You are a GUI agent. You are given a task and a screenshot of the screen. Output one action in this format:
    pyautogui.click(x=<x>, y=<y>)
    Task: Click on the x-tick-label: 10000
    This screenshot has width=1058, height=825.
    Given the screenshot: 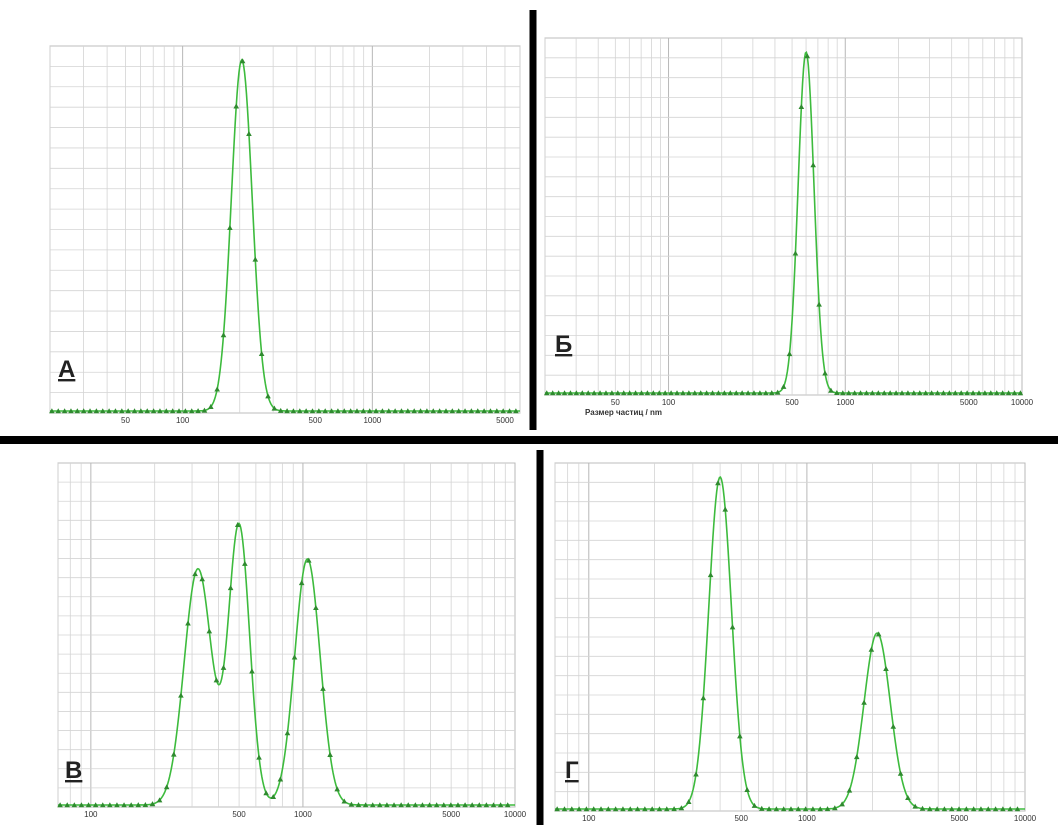 What is the action you would take?
    pyautogui.click(x=515, y=814)
    